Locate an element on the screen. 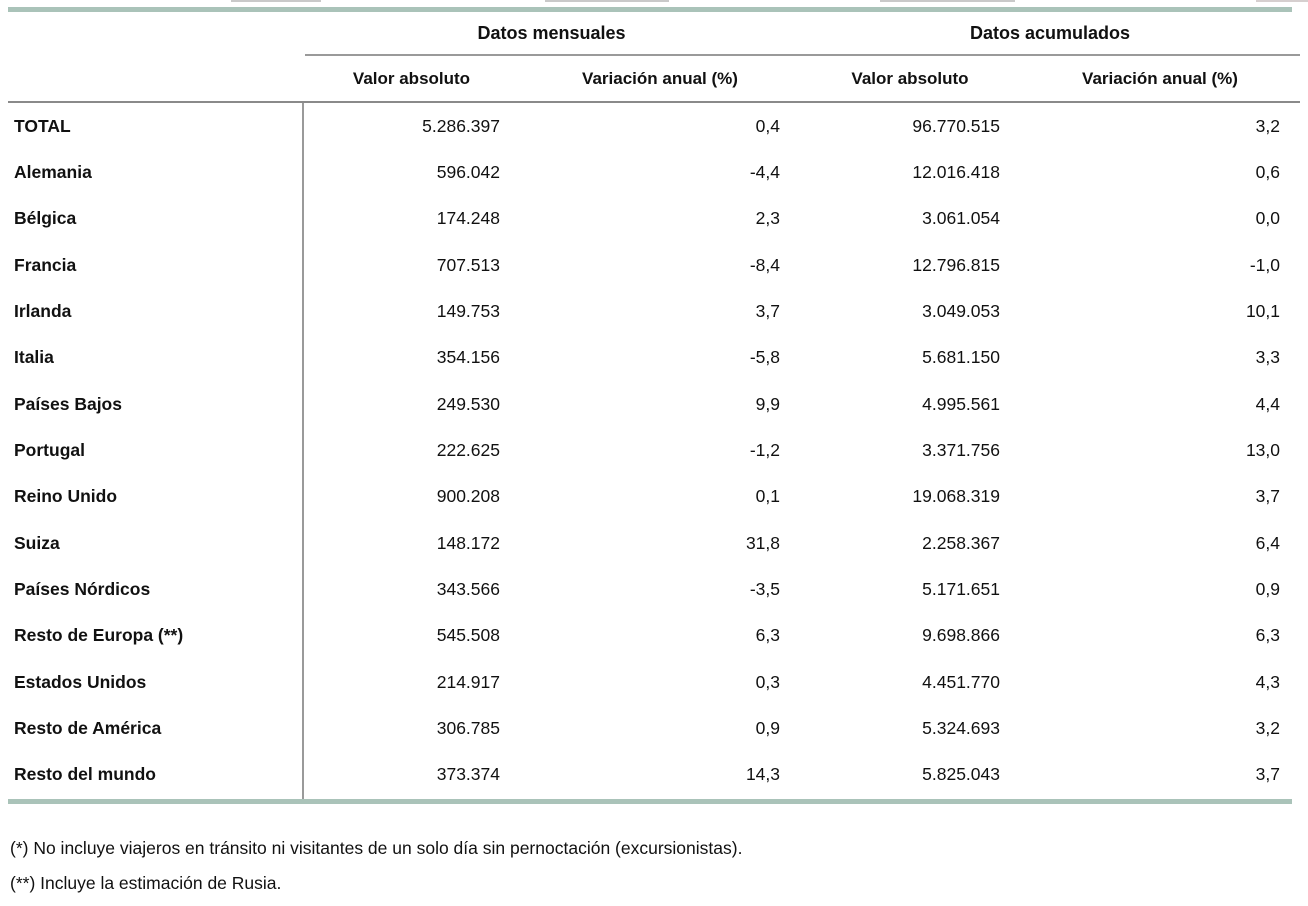 The width and height of the screenshot is (1308, 906). table-row: Portugal 222.625 -1,2 3.371.756 13,0 is located at coordinates (654, 450).